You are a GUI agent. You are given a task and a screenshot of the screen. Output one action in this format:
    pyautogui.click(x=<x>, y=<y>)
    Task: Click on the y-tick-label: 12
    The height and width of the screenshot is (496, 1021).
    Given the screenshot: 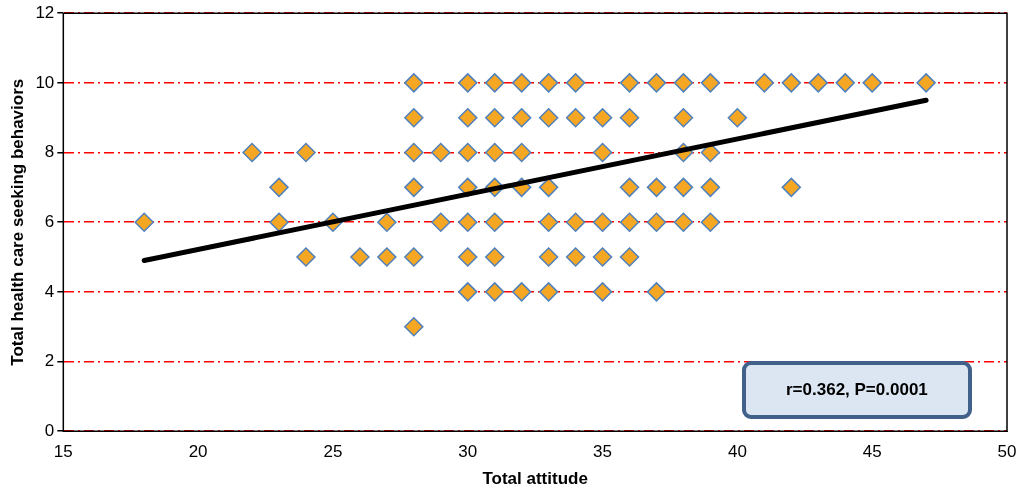 What is the action you would take?
    pyautogui.click(x=45, y=12)
    